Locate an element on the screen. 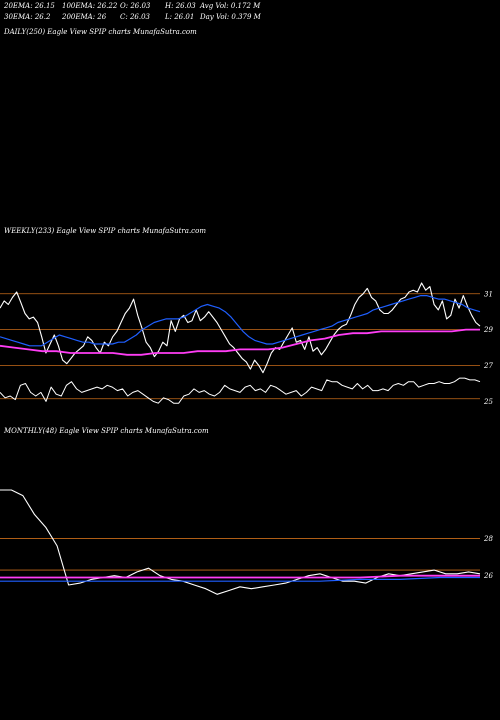 The width and height of the screenshot is (500, 720). monthly-chart: 28 26 is located at coordinates (246, 542).